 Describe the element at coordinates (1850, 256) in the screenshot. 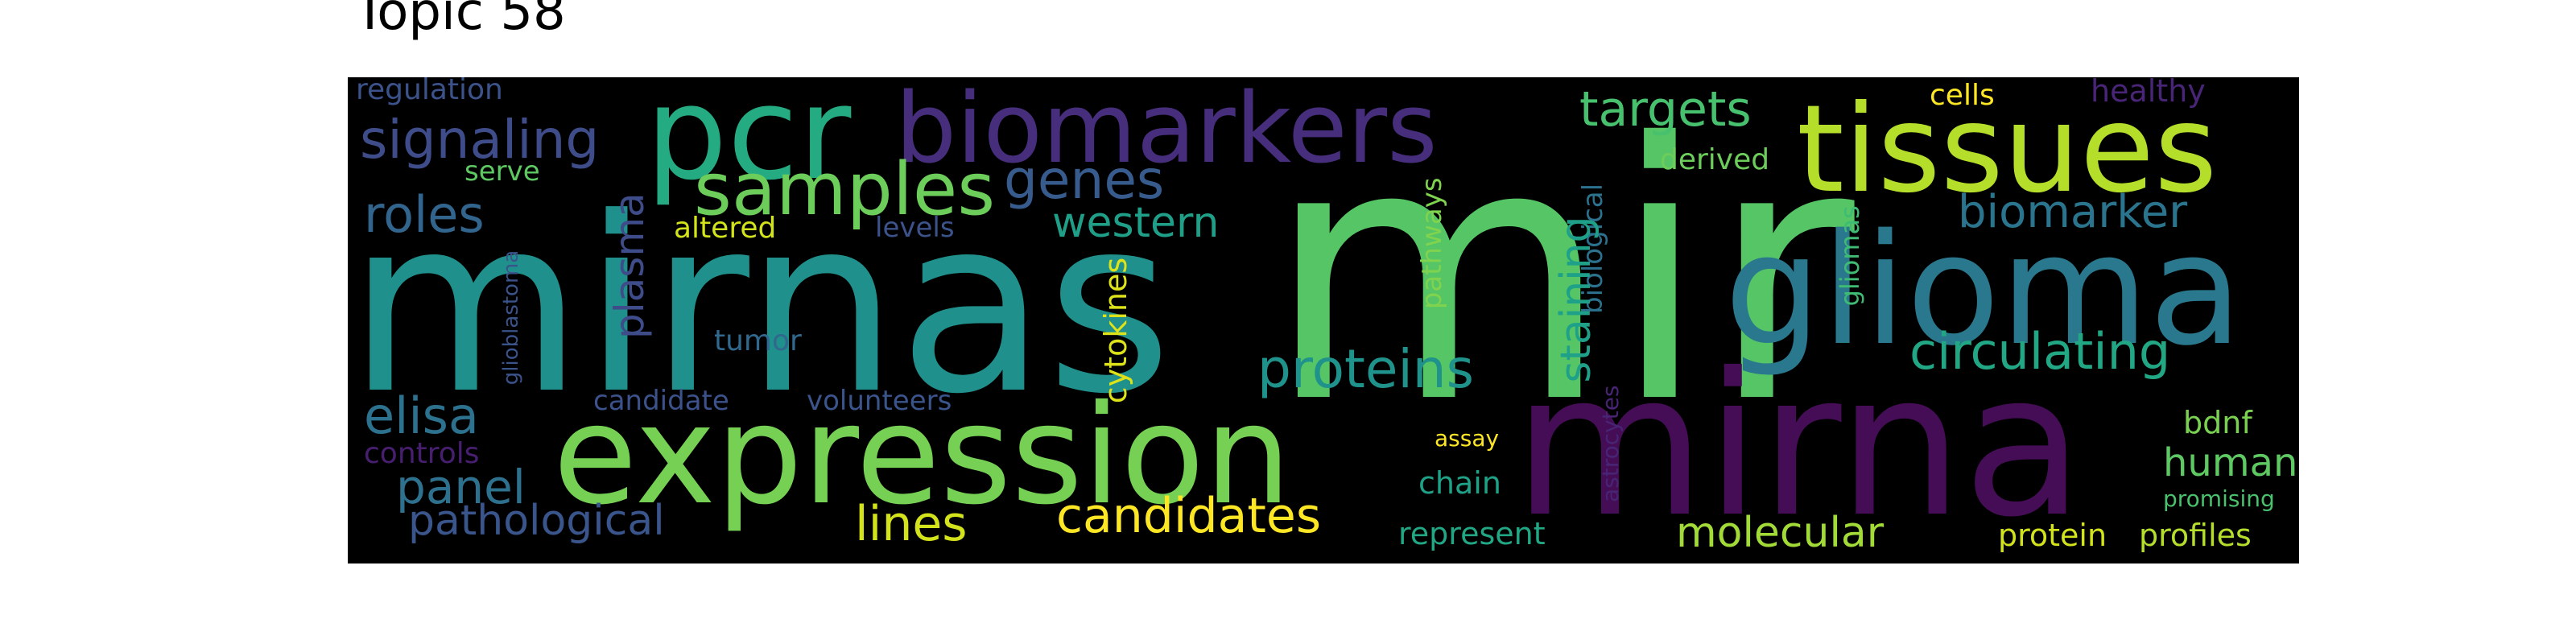

I see `word-gliomas: gliomas` at that location.